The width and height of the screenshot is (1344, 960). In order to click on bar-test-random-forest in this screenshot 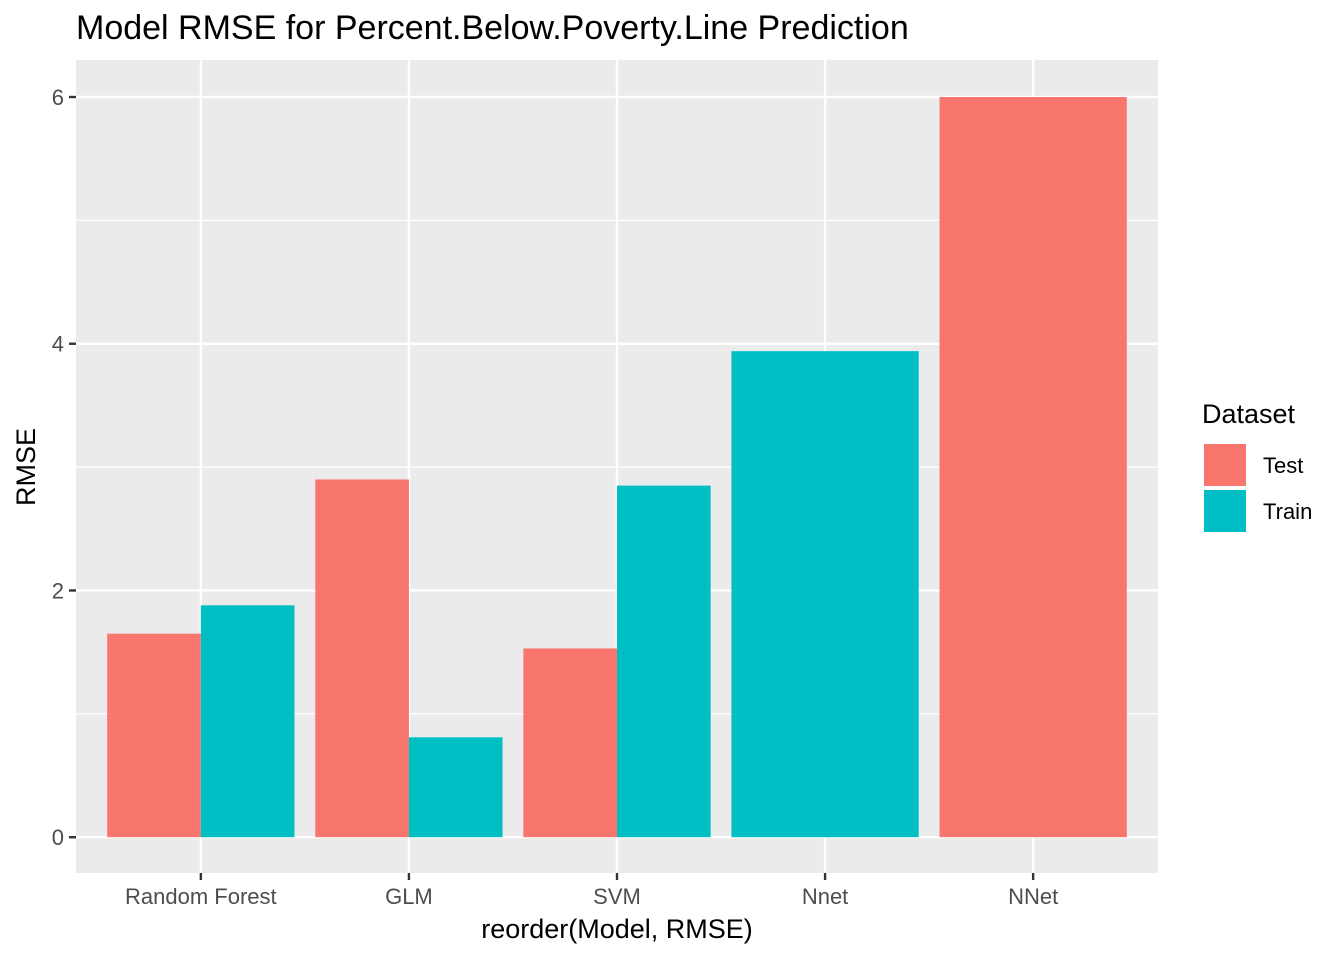, I will do `click(154, 735)`.